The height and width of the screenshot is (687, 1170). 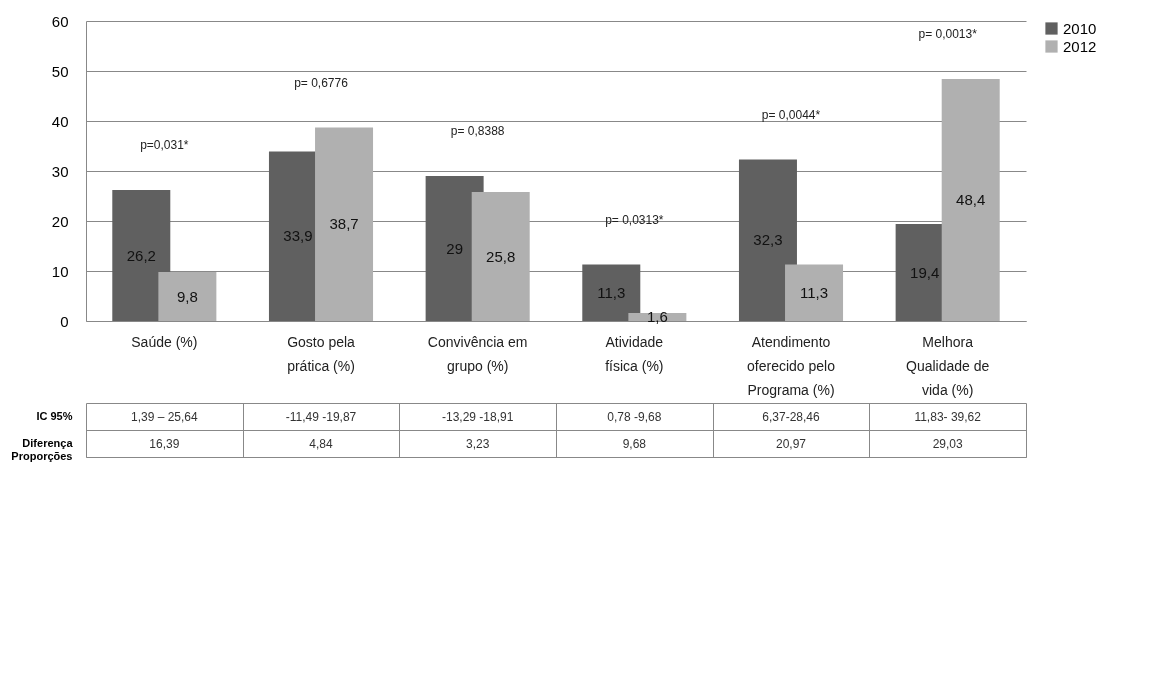 What do you see at coordinates (60, 221) in the screenshot?
I see `y-tick-label: 20` at bounding box center [60, 221].